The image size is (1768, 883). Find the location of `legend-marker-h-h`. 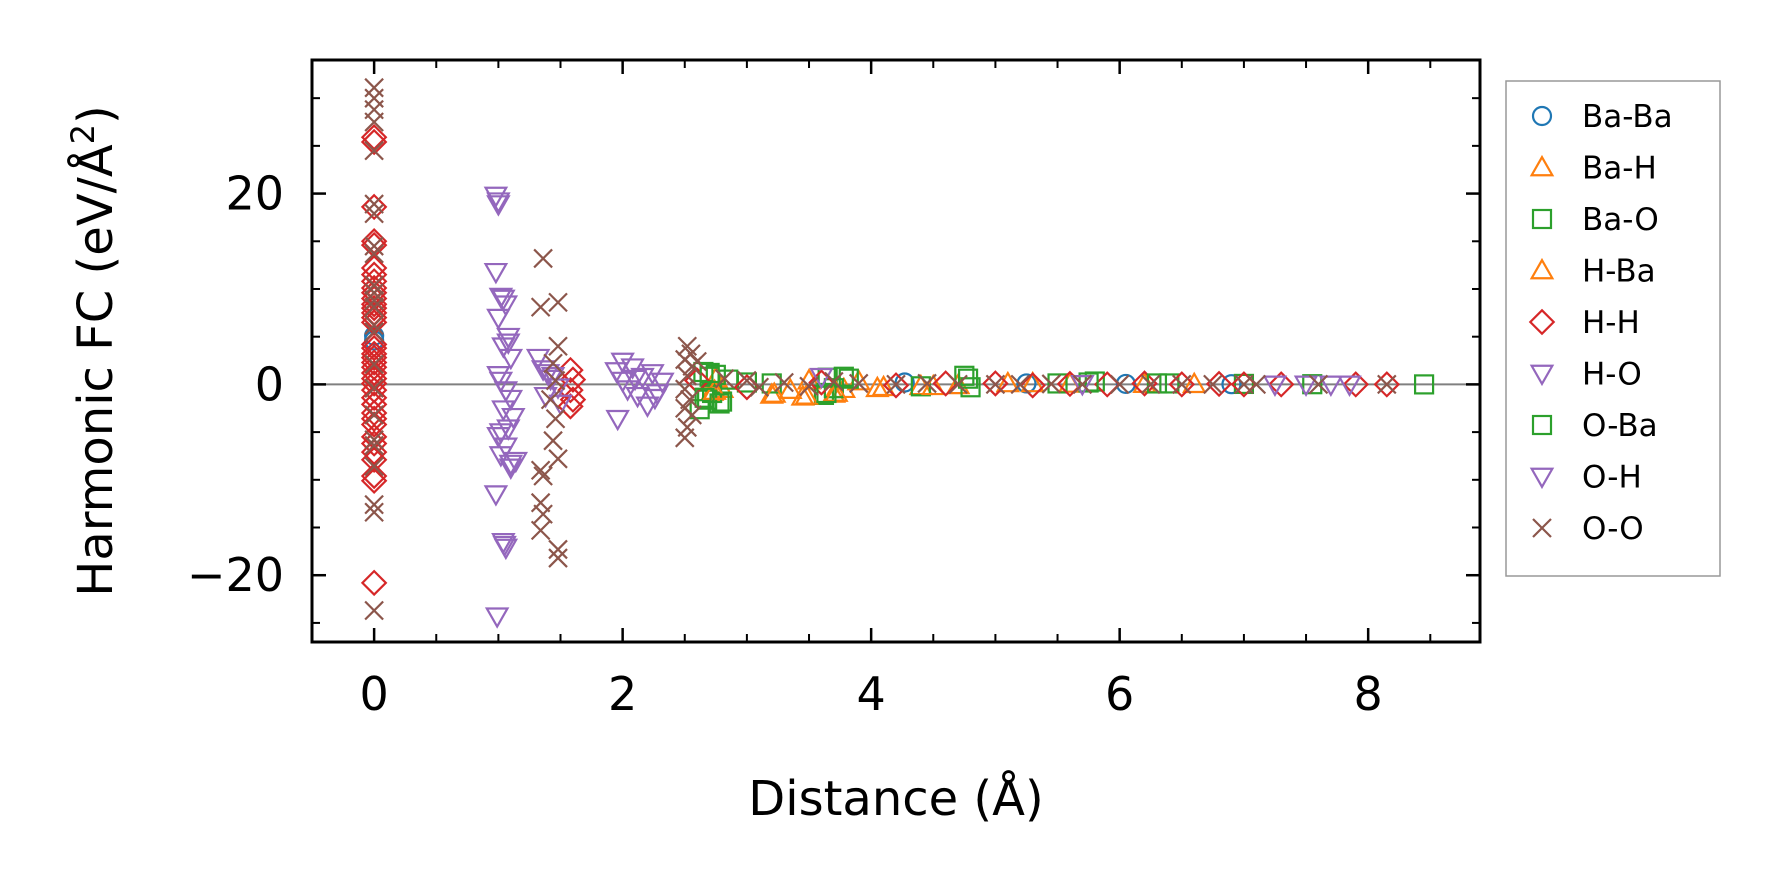

legend-marker-h-h is located at coordinates (1542, 322).